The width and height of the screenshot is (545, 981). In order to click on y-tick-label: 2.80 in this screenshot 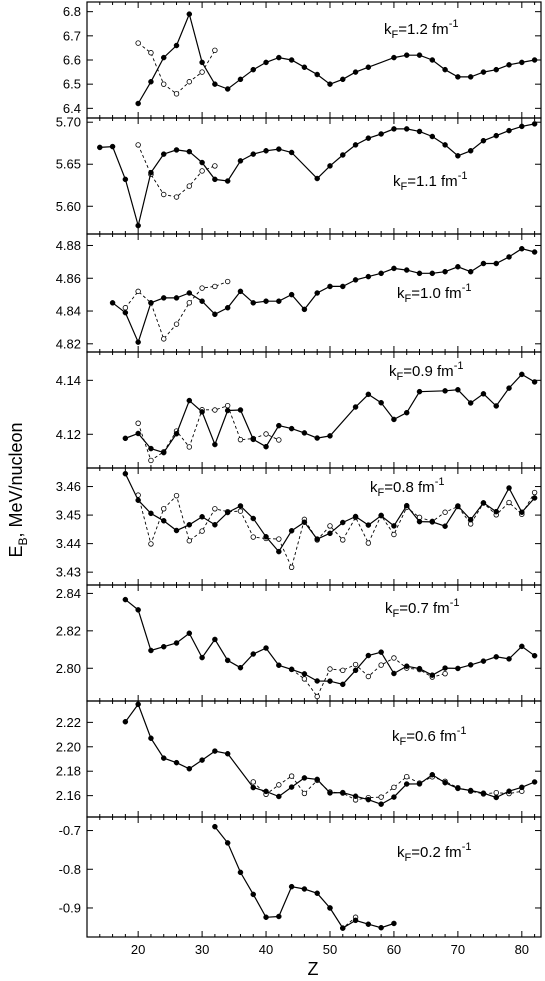, I will do `click(68, 668)`.